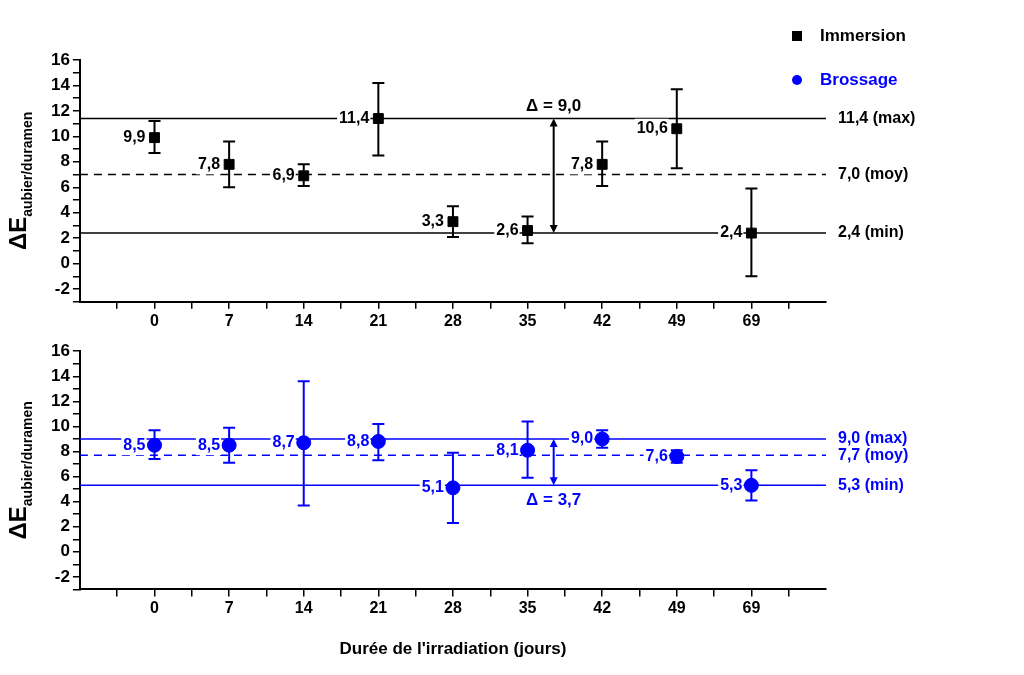 This screenshot has height=675, width=1024. Describe the element at coordinates (453, 649) in the screenshot. I see `x-axis-title: Durée de l'irradiation (jours)` at that location.